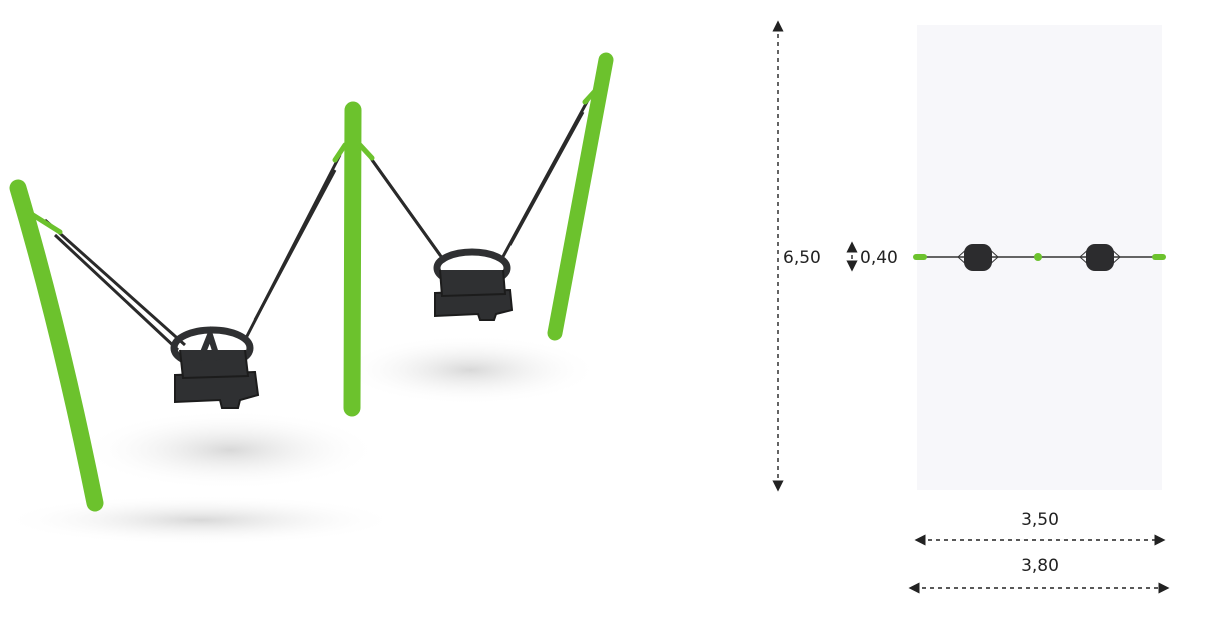  What do you see at coordinates (802, 258) in the screenshot?
I see `height-label: 6,50` at bounding box center [802, 258].